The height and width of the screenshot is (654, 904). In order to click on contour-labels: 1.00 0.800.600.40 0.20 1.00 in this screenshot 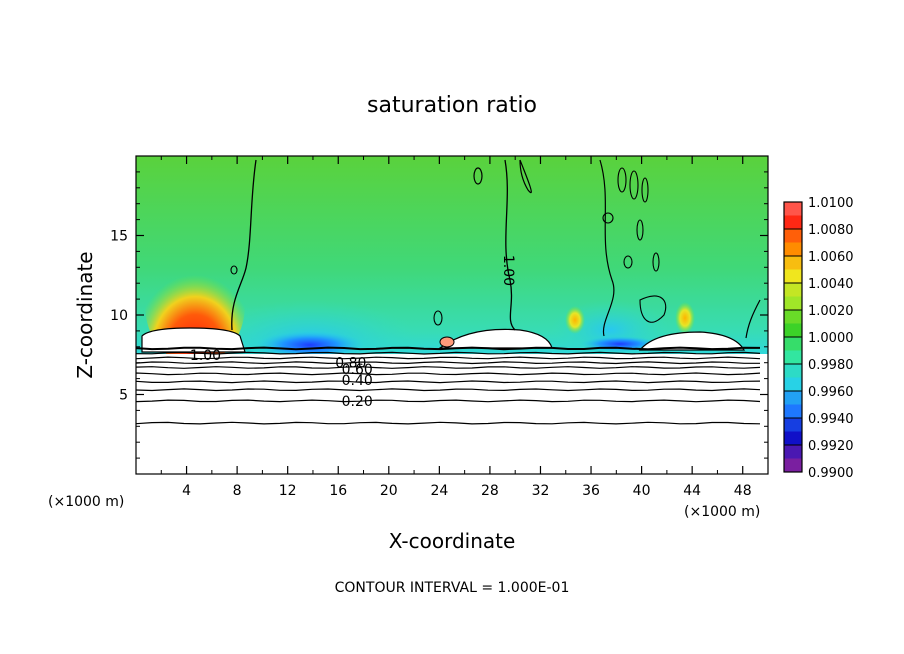, I will do `click(353, 332)`.